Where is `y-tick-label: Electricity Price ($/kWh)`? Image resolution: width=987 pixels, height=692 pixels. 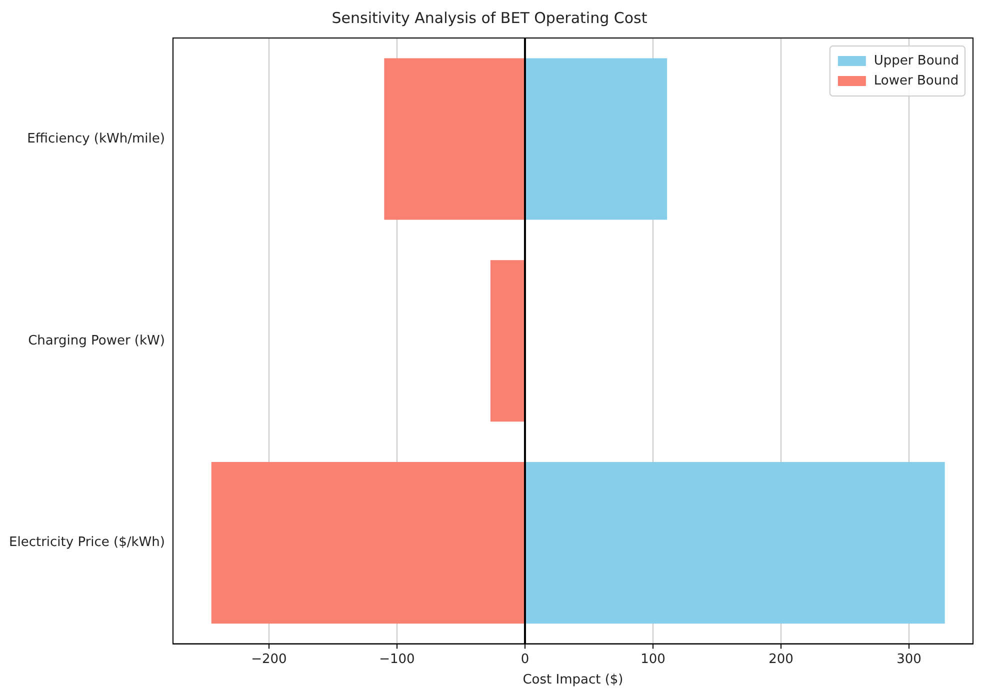 y-tick-label: Electricity Price ($/kWh) is located at coordinates (87, 542).